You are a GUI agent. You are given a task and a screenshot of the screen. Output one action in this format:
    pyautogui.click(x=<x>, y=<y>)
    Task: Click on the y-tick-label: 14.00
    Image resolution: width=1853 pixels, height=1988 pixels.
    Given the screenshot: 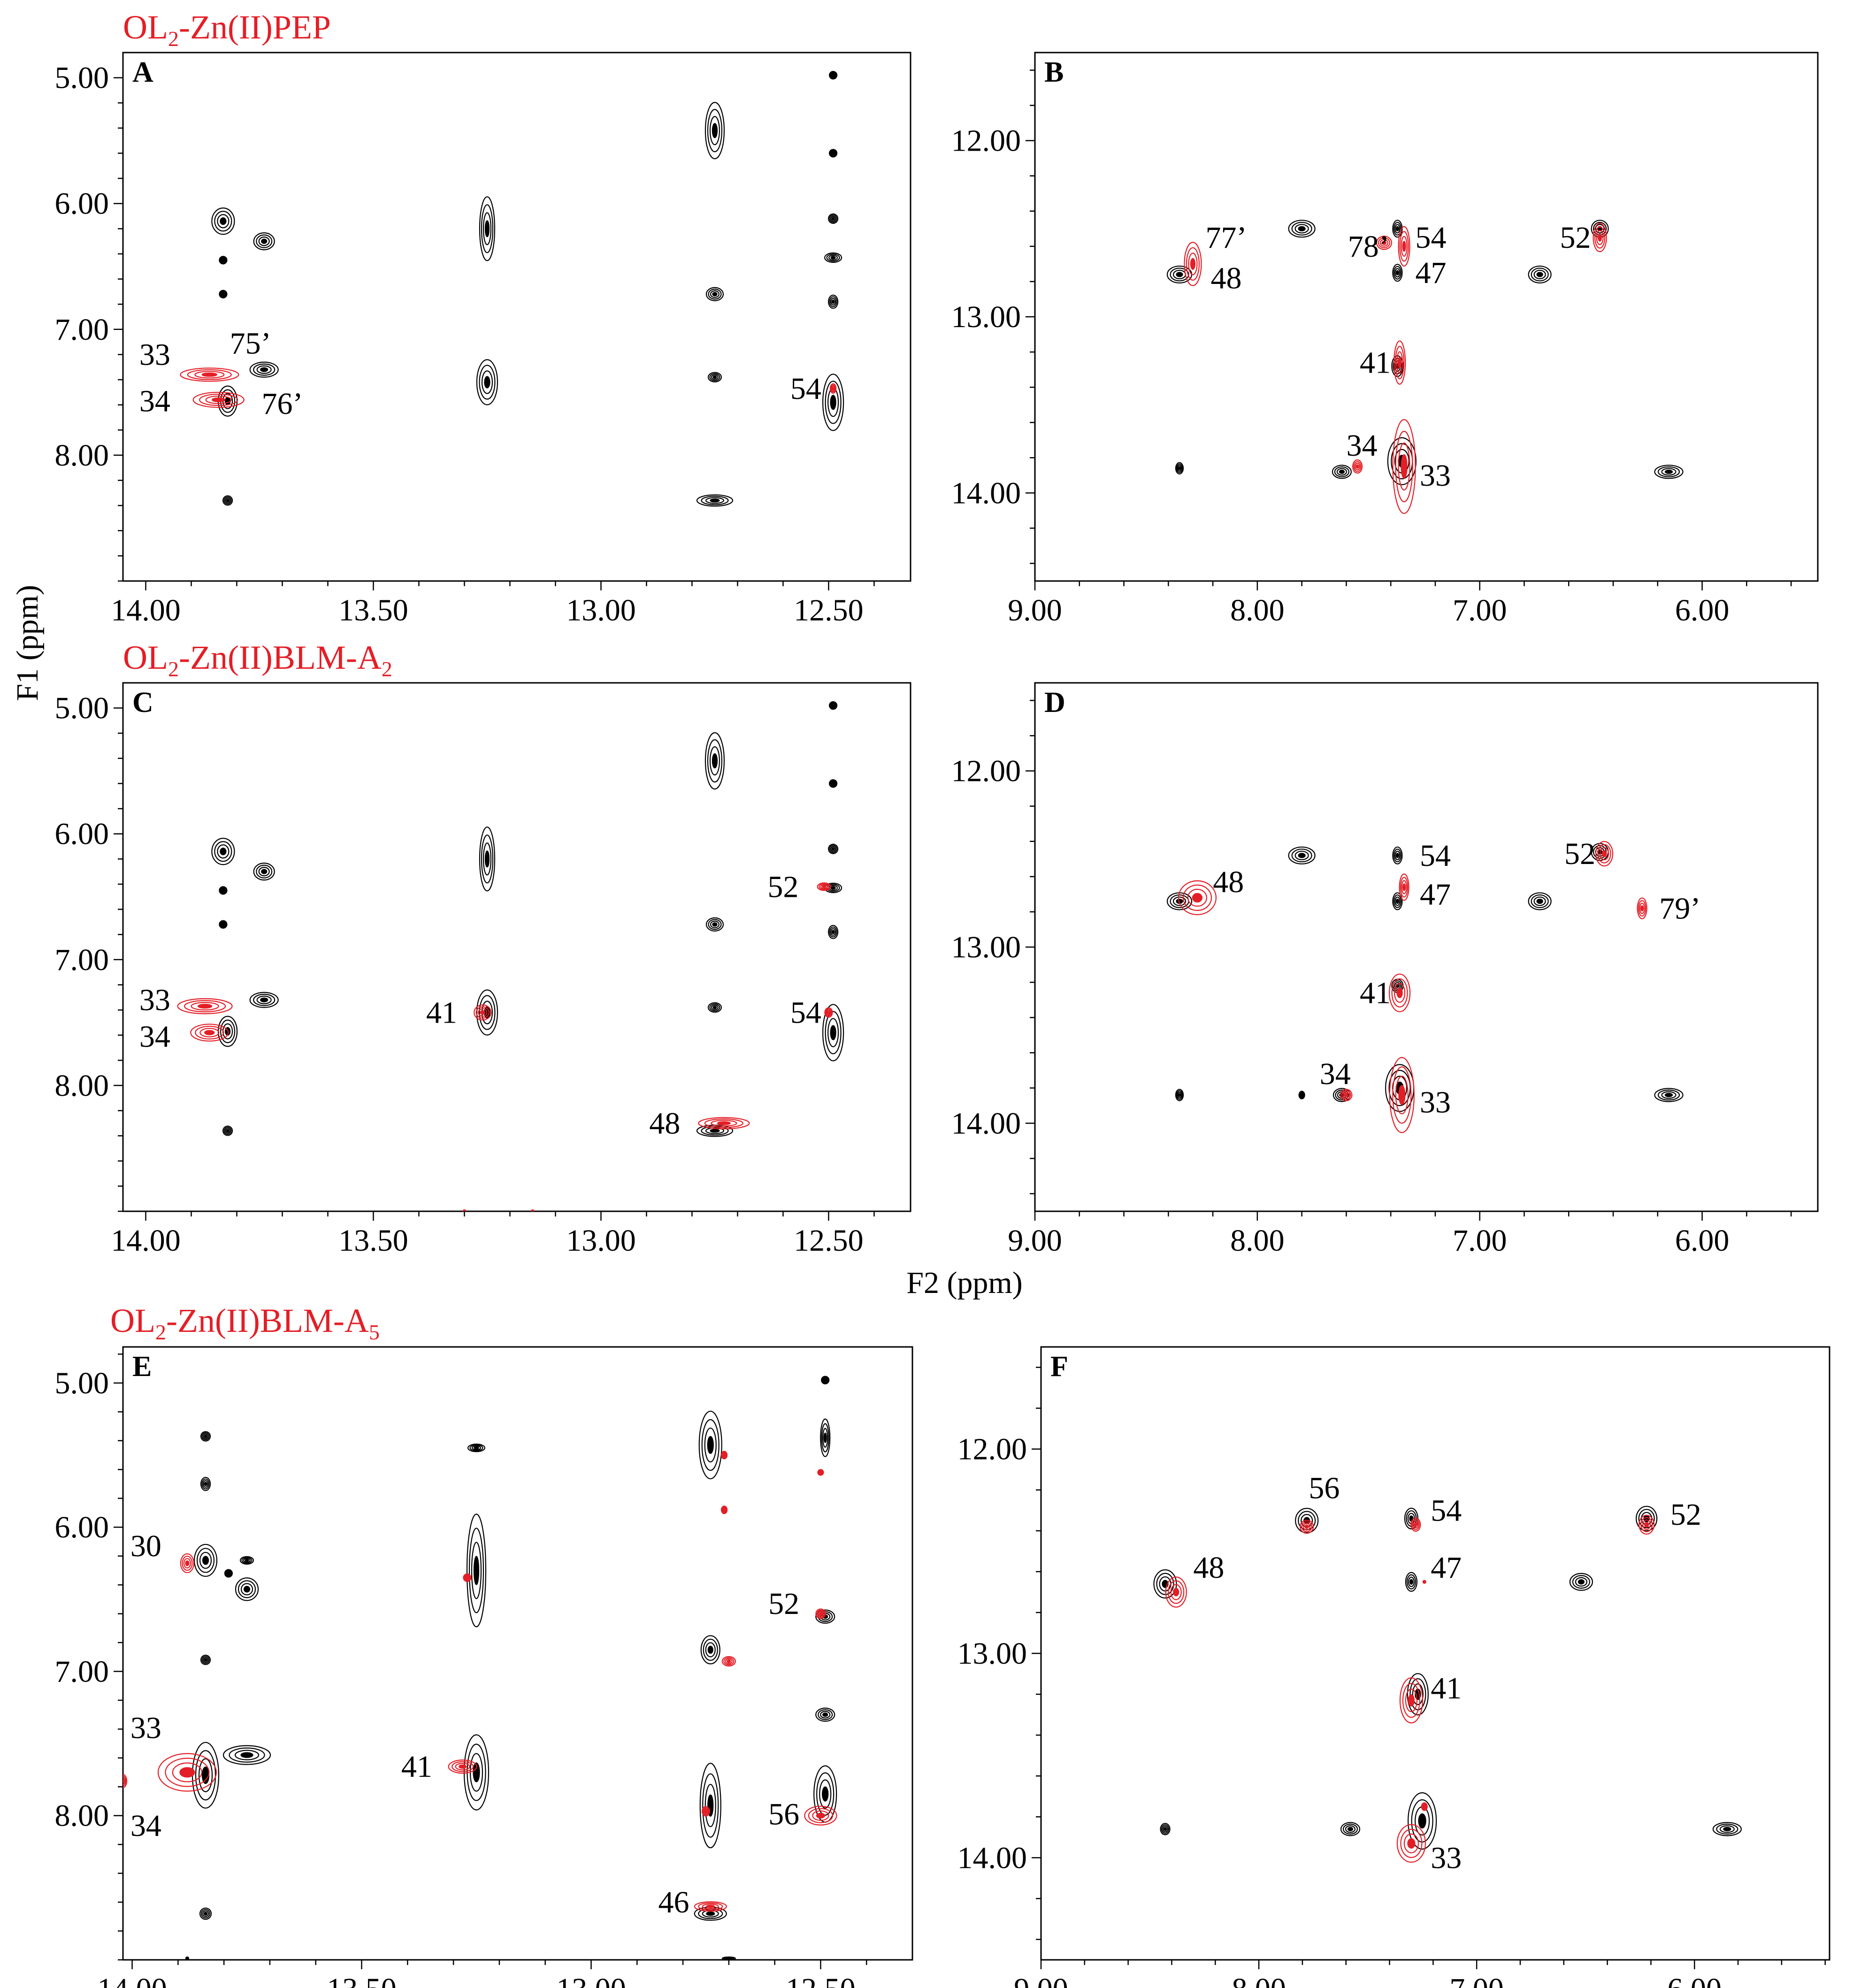 What is the action you would take?
    pyautogui.click(x=986, y=1123)
    